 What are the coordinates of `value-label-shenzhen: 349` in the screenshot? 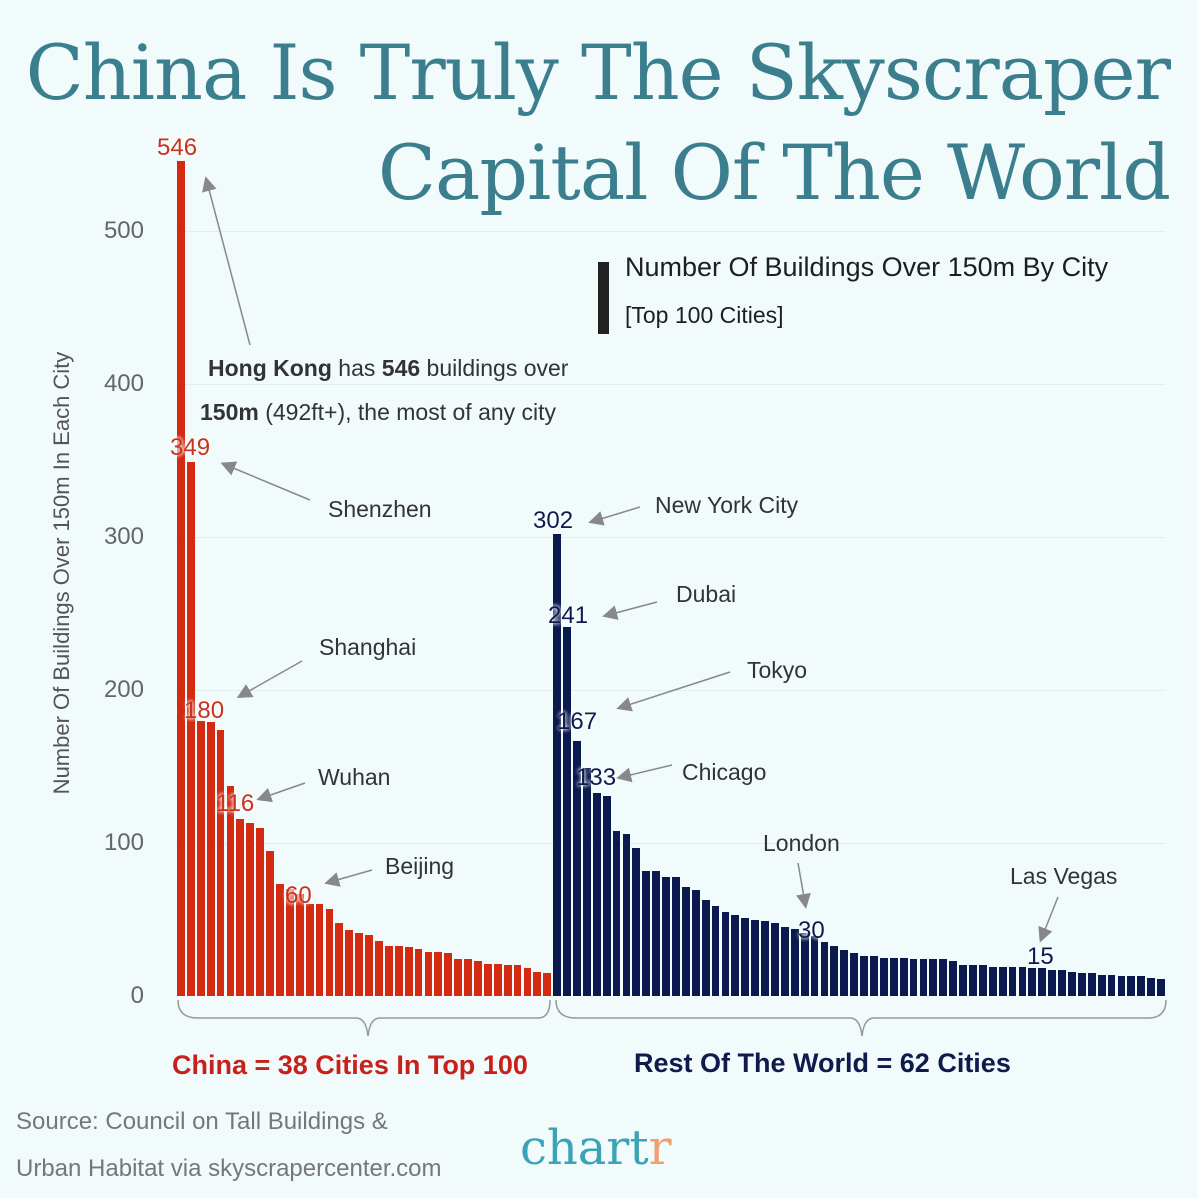 It's located at (190, 447).